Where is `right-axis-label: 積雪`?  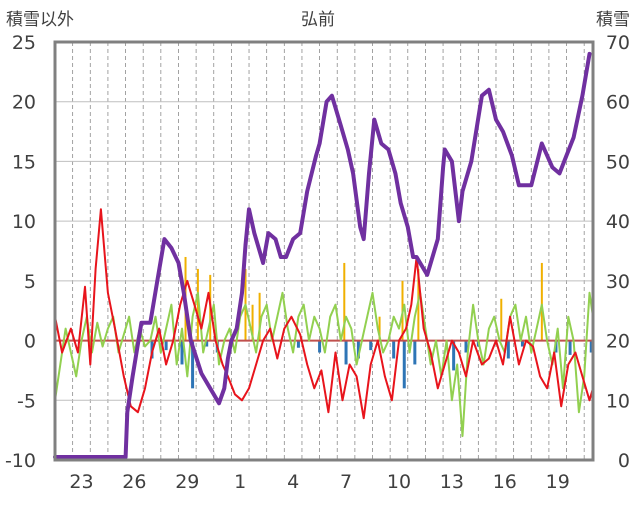 right-axis-label: 積雪 is located at coordinates (613, 20).